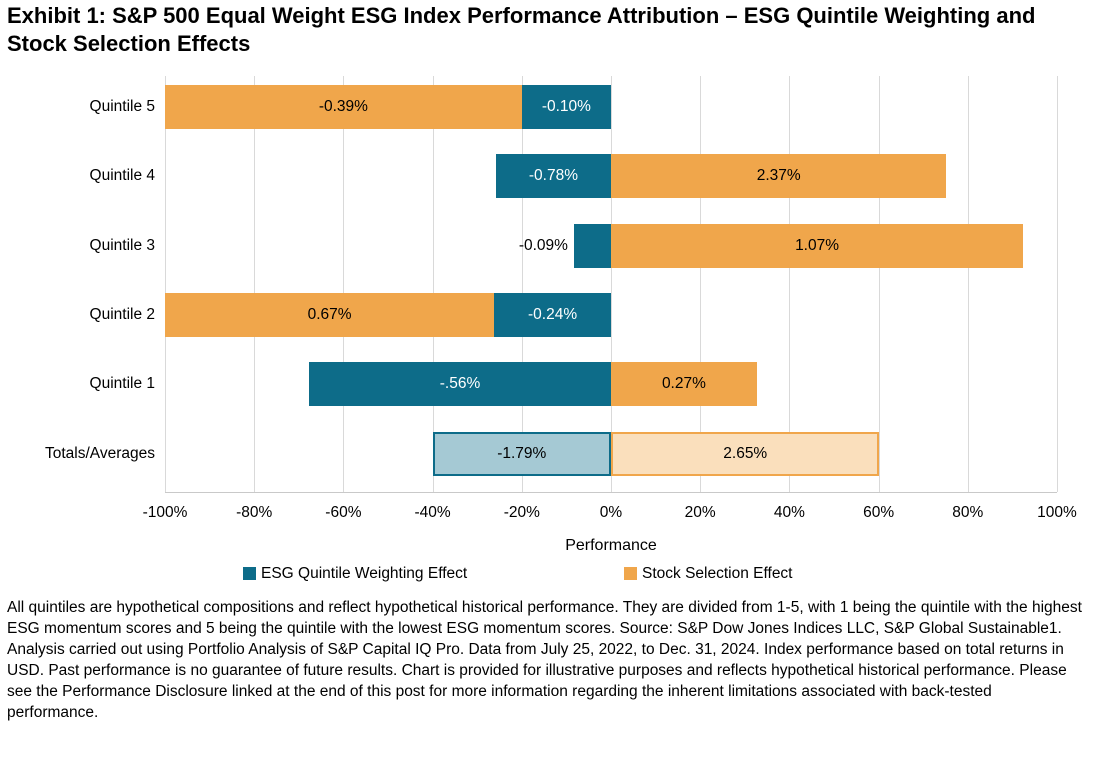 The image size is (1094, 763). What do you see at coordinates (122, 314) in the screenshot?
I see `category-label: Quintile 2` at bounding box center [122, 314].